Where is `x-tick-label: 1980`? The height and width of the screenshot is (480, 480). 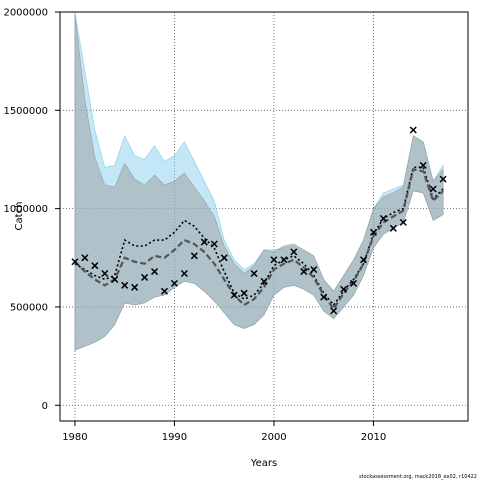
x-tick-label: 1980 is located at coordinates (74, 437).